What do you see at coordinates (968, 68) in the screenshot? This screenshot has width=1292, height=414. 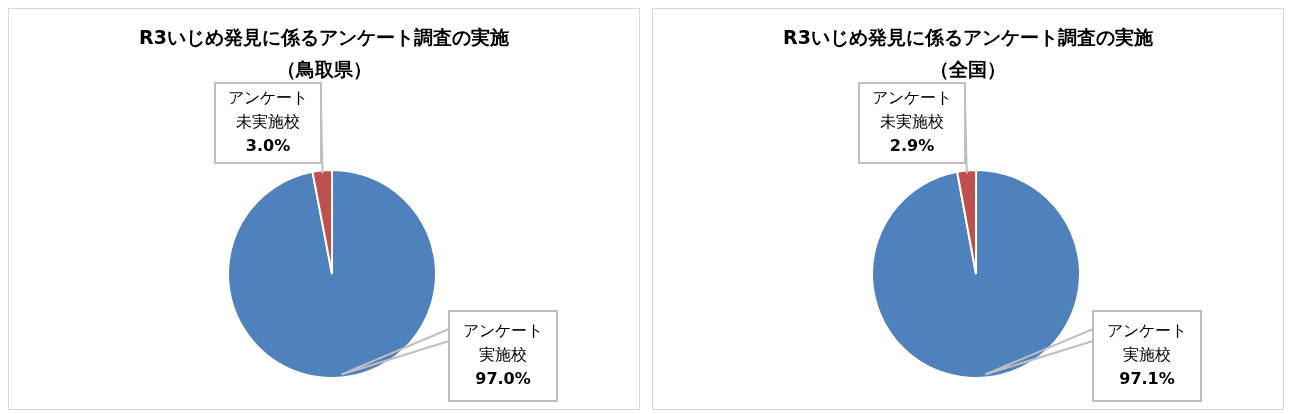 I see `chart-subtitle: （全国）` at bounding box center [968, 68].